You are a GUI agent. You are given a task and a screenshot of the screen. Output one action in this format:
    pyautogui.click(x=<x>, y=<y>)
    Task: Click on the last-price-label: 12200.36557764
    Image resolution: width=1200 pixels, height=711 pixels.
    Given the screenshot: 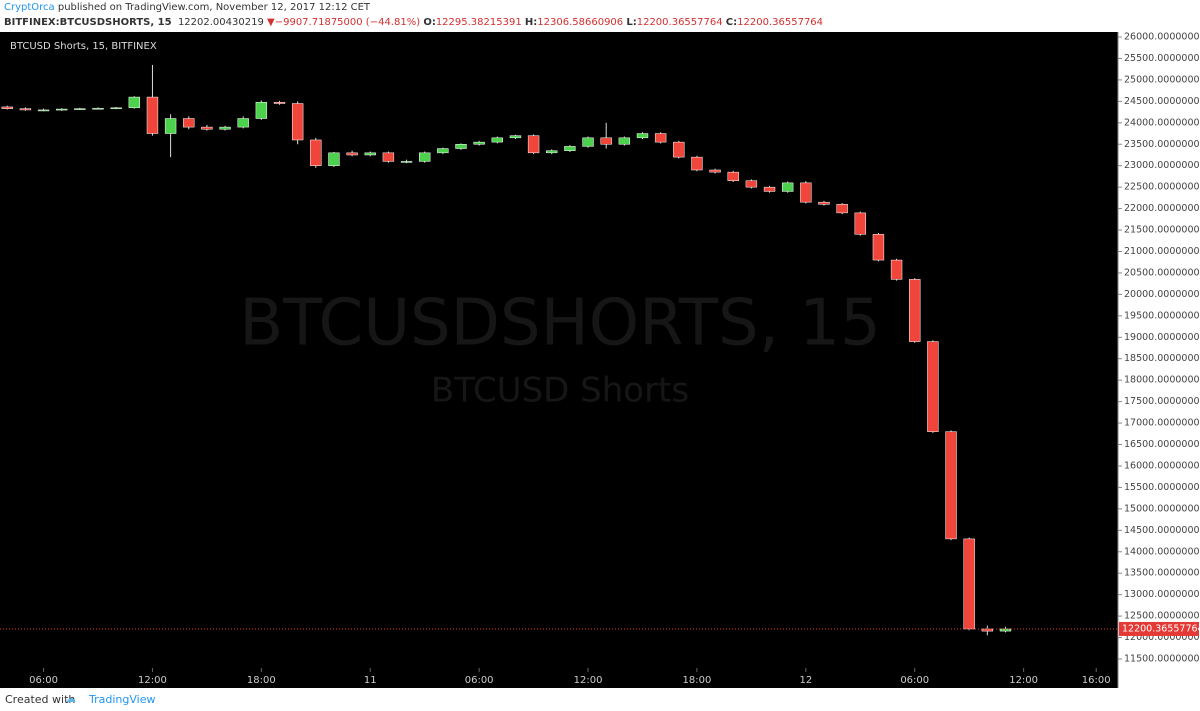 What is the action you would take?
    pyautogui.click(x=1161, y=628)
    